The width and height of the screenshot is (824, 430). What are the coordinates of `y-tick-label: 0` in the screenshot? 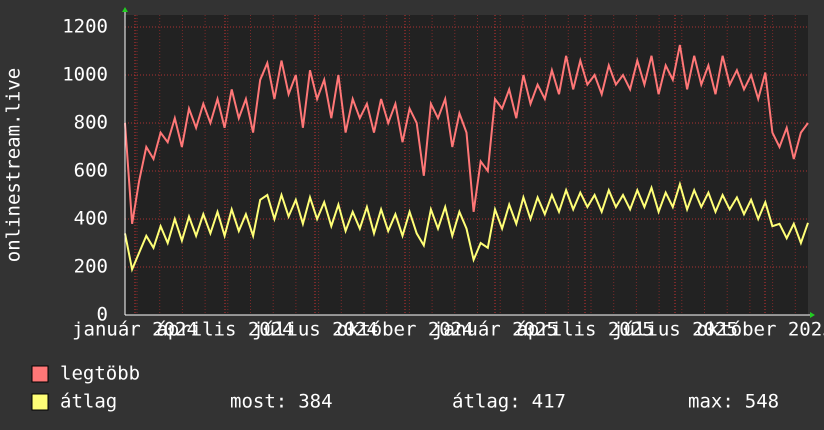 It's located at (102, 315).